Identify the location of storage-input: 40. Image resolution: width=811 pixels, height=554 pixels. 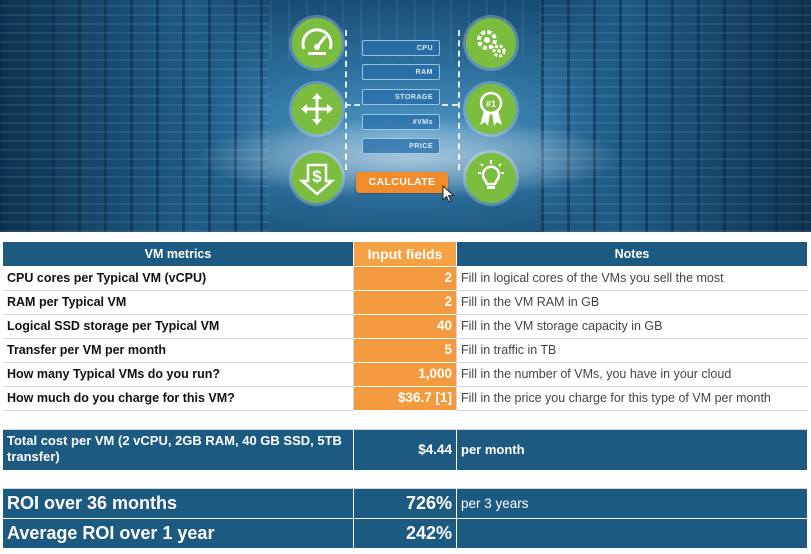
(405, 327).